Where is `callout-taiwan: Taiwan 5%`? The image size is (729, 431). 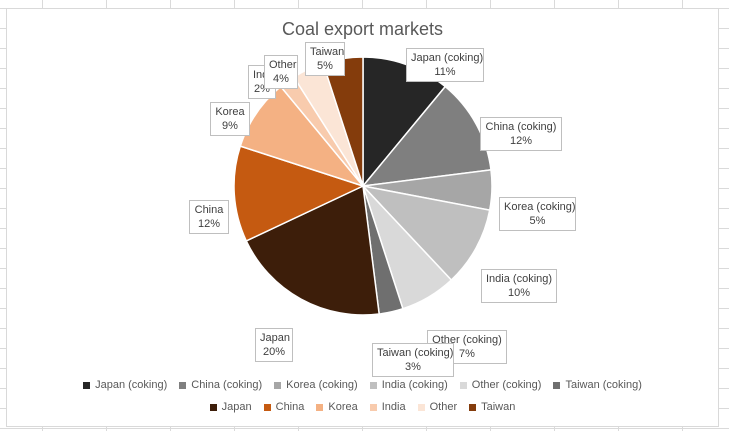
callout-taiwan: Taiwan 5% is located at coordinates (325, 59).